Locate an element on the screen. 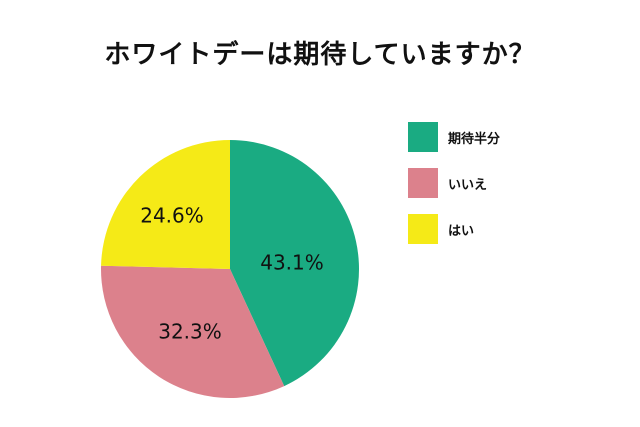 Image resolution: width=640 pixels, height=427 pixels. slice-data-label: 32.3% is located at coordinates (190, 332).